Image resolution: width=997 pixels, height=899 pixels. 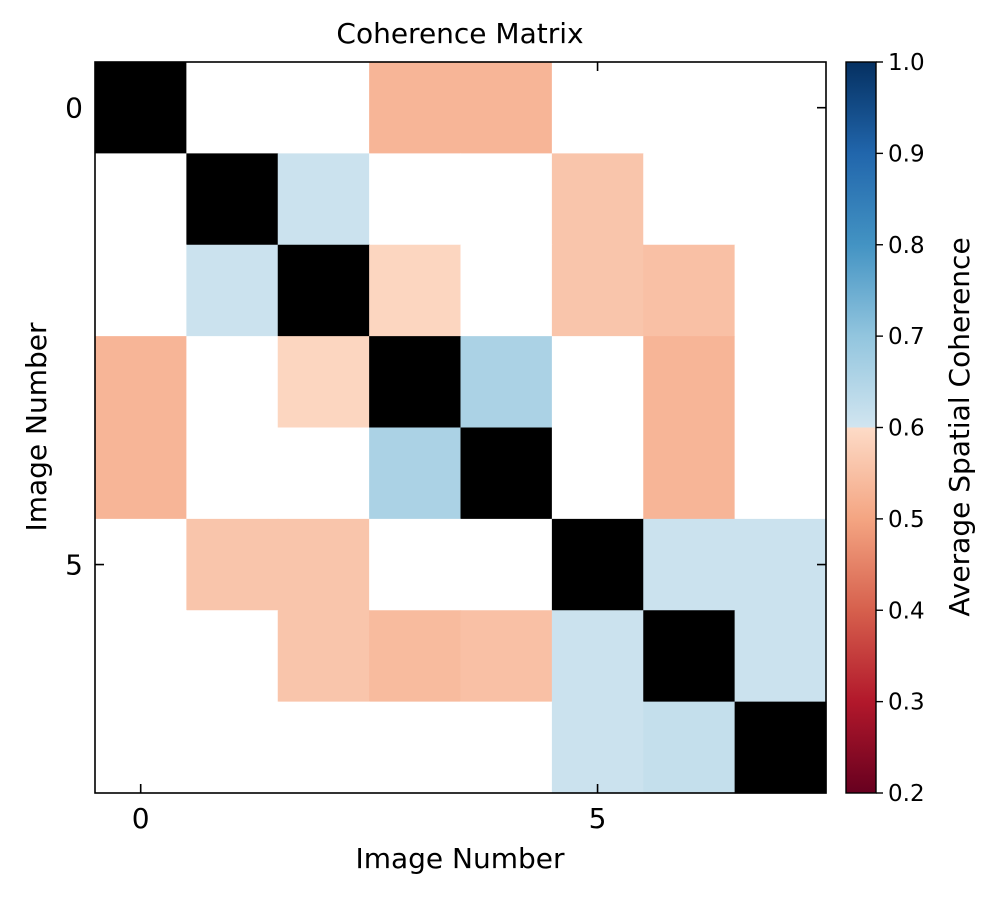 I want to click on colorbar, so click(x=861, y=427).